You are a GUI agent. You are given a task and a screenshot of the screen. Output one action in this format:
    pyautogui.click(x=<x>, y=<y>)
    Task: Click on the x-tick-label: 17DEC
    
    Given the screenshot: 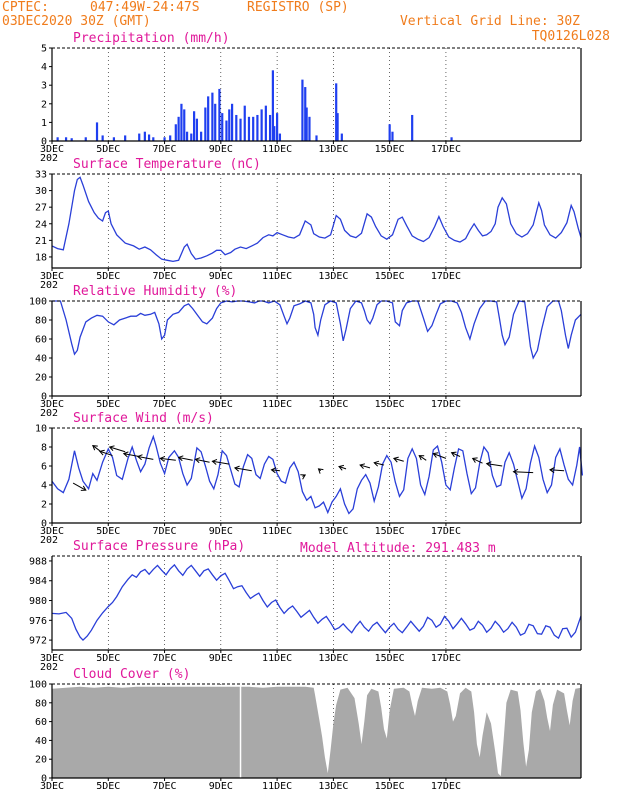 What is the action you would take?
    pyautogui.click(x=446, y=276)
    